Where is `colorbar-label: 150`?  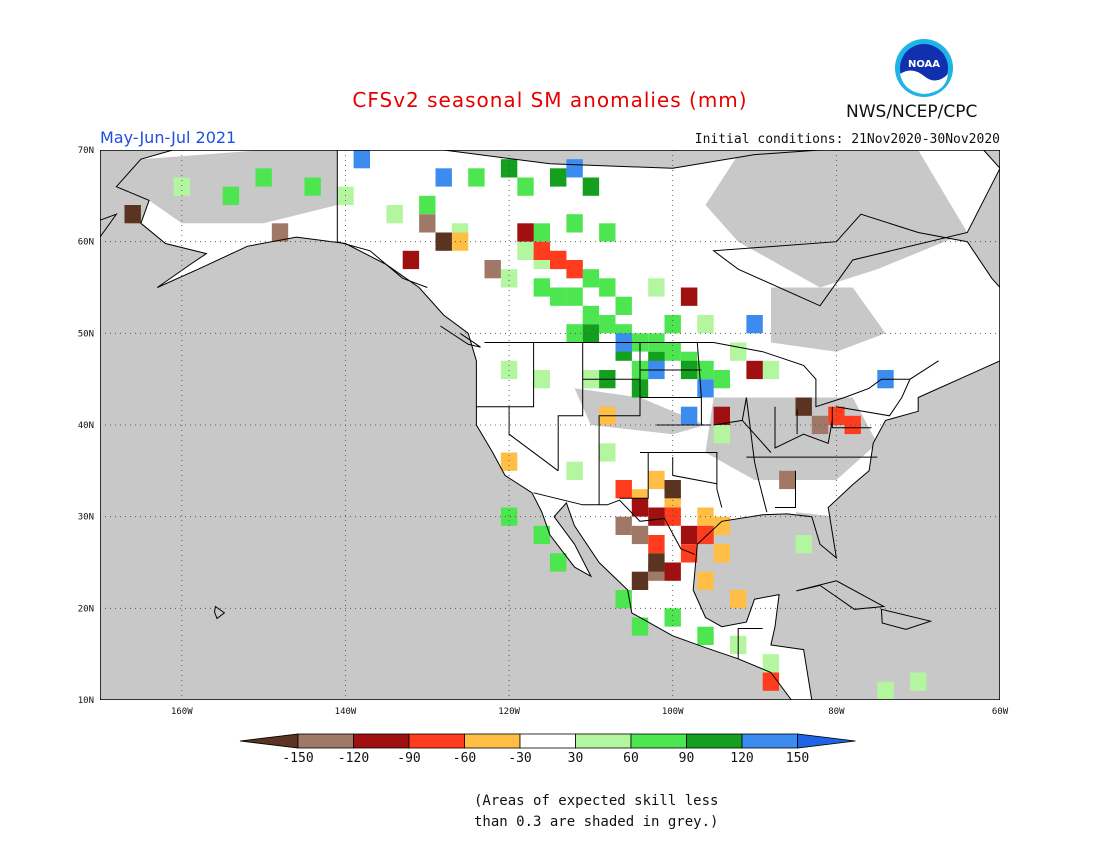
colorbar-label: 150 is located at coordinates (797, 758).